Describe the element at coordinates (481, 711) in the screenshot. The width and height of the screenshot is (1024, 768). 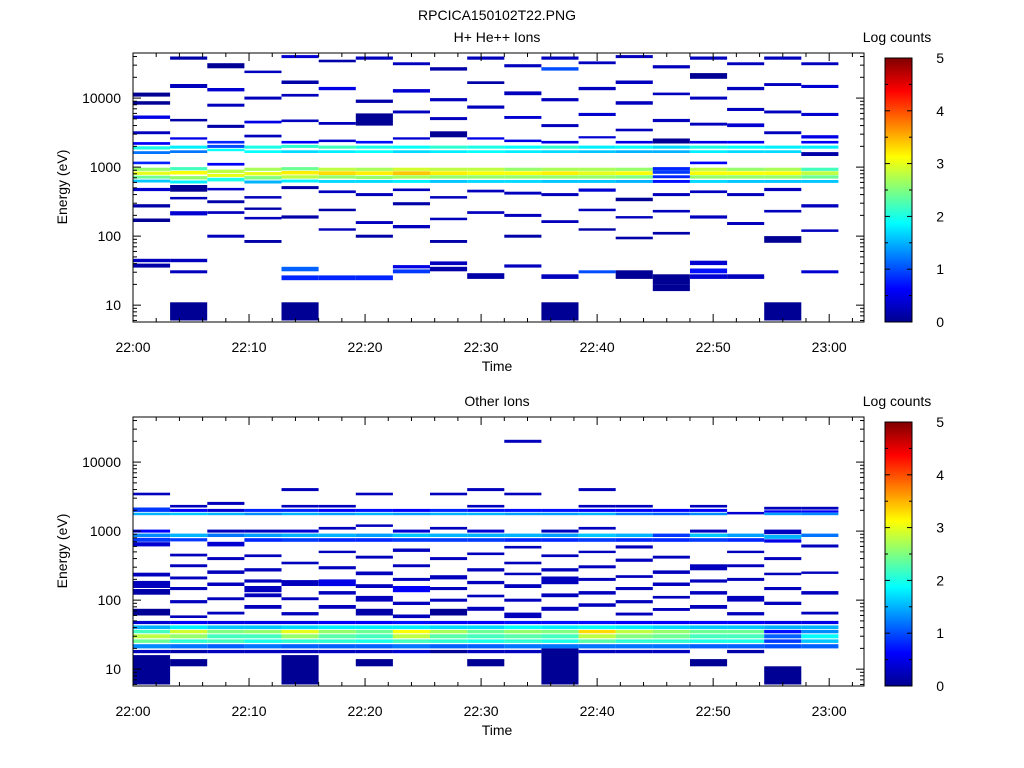
I see `x-tick-label: 22:30` at that location.